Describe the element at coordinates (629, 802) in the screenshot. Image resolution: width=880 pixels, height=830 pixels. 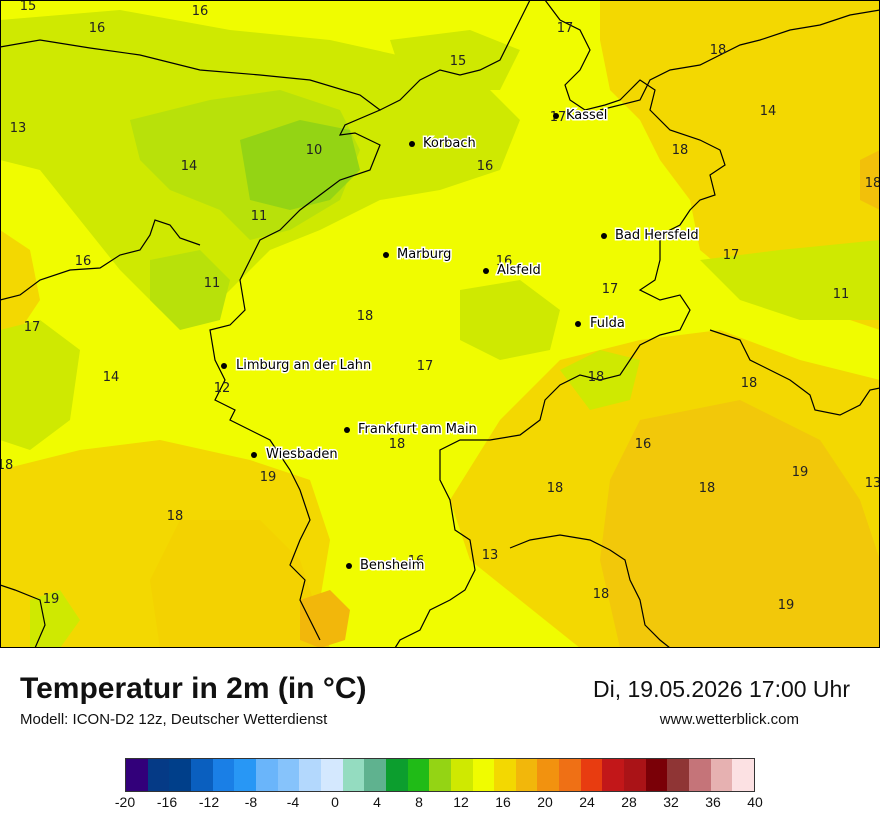
I see `legend-tick-label: 28` at that location.